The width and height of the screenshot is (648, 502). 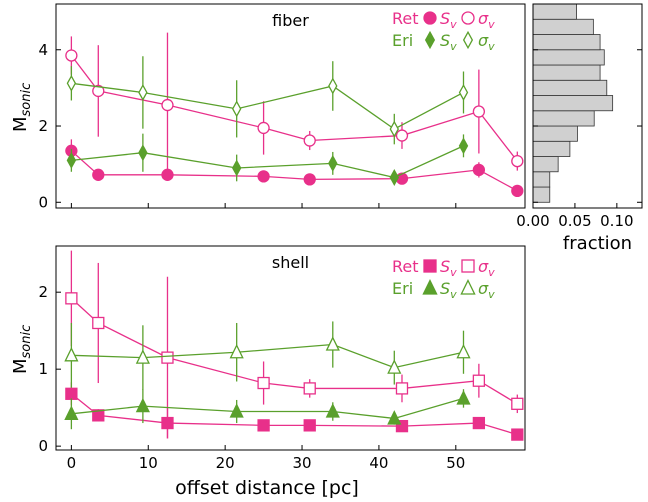 I want to click on legend-group-label: Ret, so click(x=405, y=266).